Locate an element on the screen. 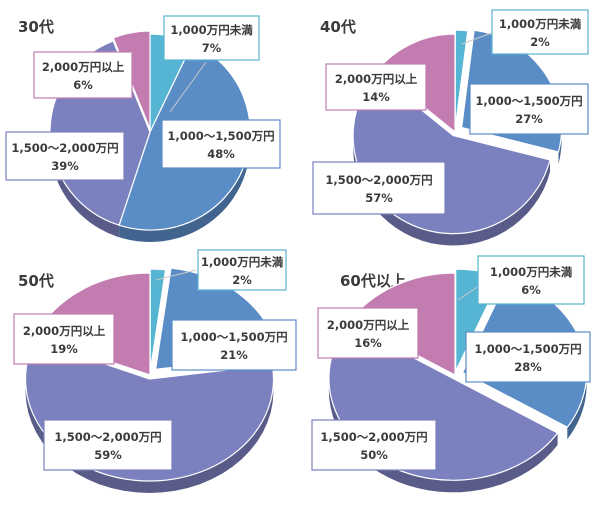 This screenshot has width=600, height=518. slice-value-label: 39% is located at coordinates (65, 166).